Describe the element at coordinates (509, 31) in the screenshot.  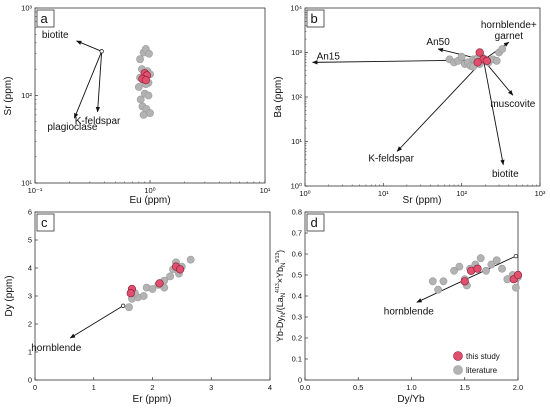
I see `panel-b-vector-label: hornblende+ garnet` at that location.